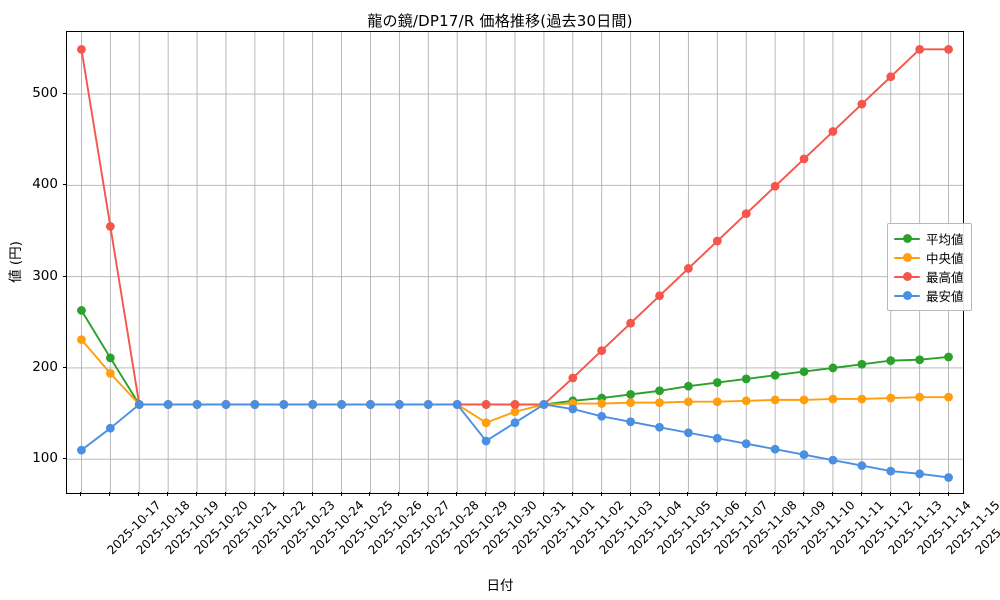  I want to click on y-axis-tick-label: 500, so click(45, 93).